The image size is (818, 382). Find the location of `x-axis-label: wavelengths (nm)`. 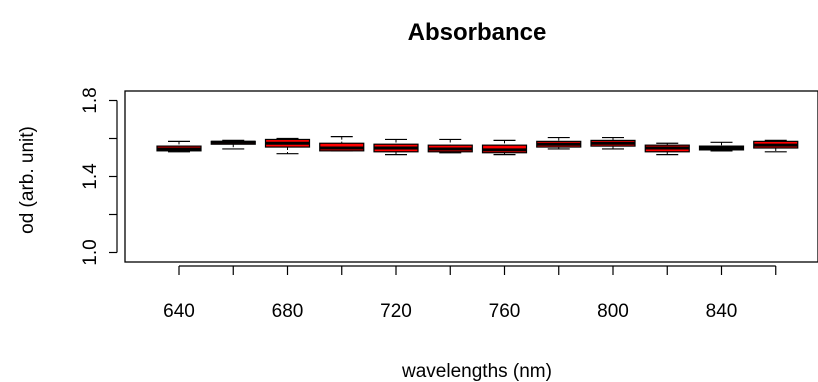

x-axis-label: wavelengths (nm) is located at coordinates (476, 371).